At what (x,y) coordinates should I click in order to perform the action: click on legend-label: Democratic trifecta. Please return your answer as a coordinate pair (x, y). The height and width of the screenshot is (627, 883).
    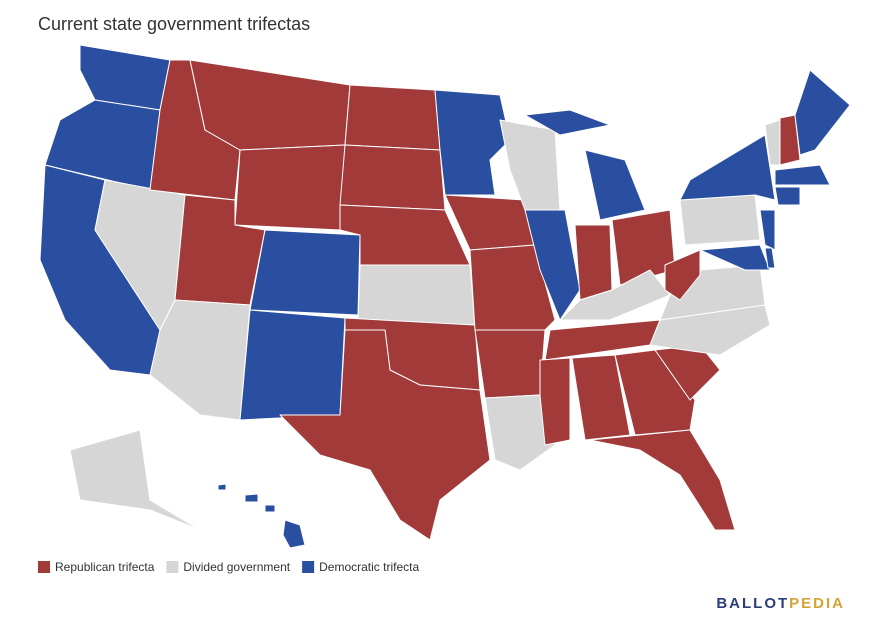
    Looking at the image, I should click on (369, 567).